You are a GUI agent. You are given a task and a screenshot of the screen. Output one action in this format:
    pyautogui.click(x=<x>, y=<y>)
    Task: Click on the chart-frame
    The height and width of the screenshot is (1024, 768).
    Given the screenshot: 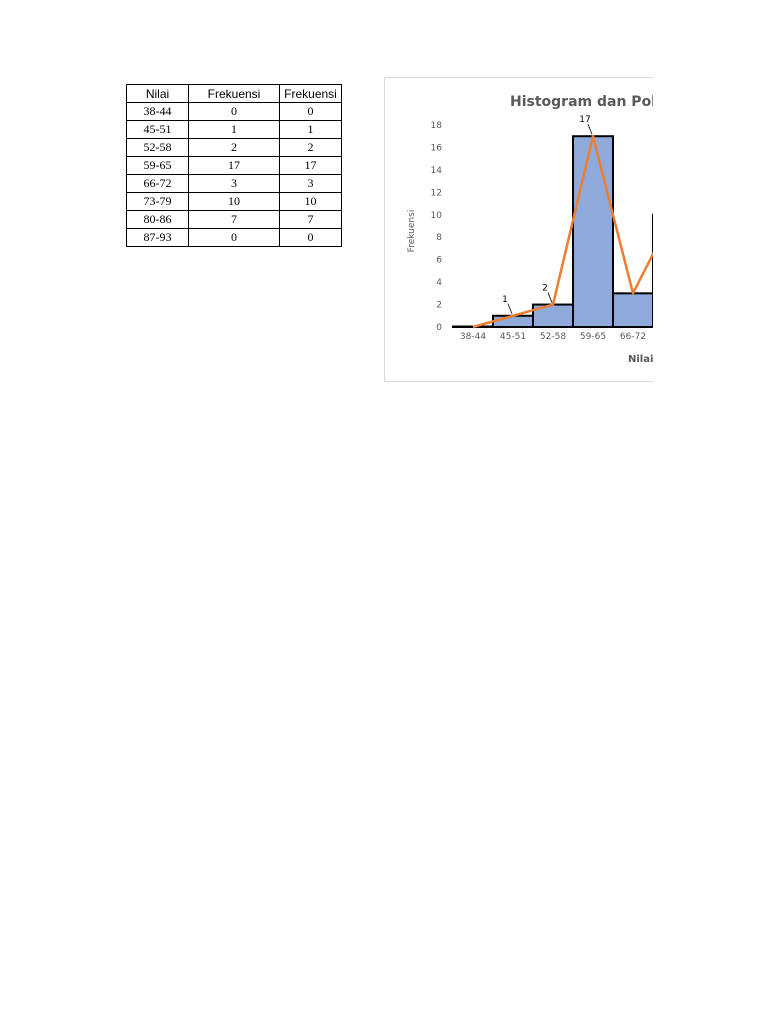 What is the action you would take?
    pyautogui.click(x=518, y=229)
    